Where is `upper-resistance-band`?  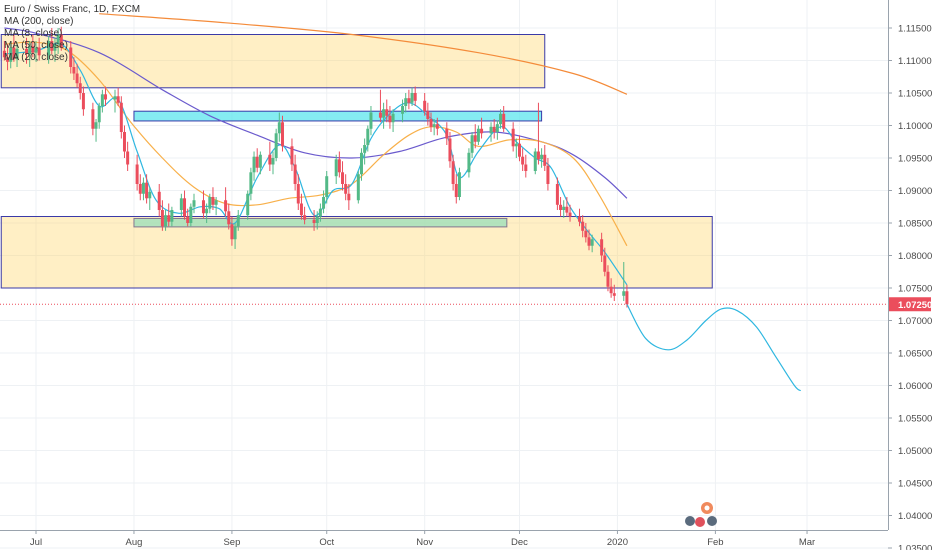
upper-resistance-band is located at coordinates (338, 116).